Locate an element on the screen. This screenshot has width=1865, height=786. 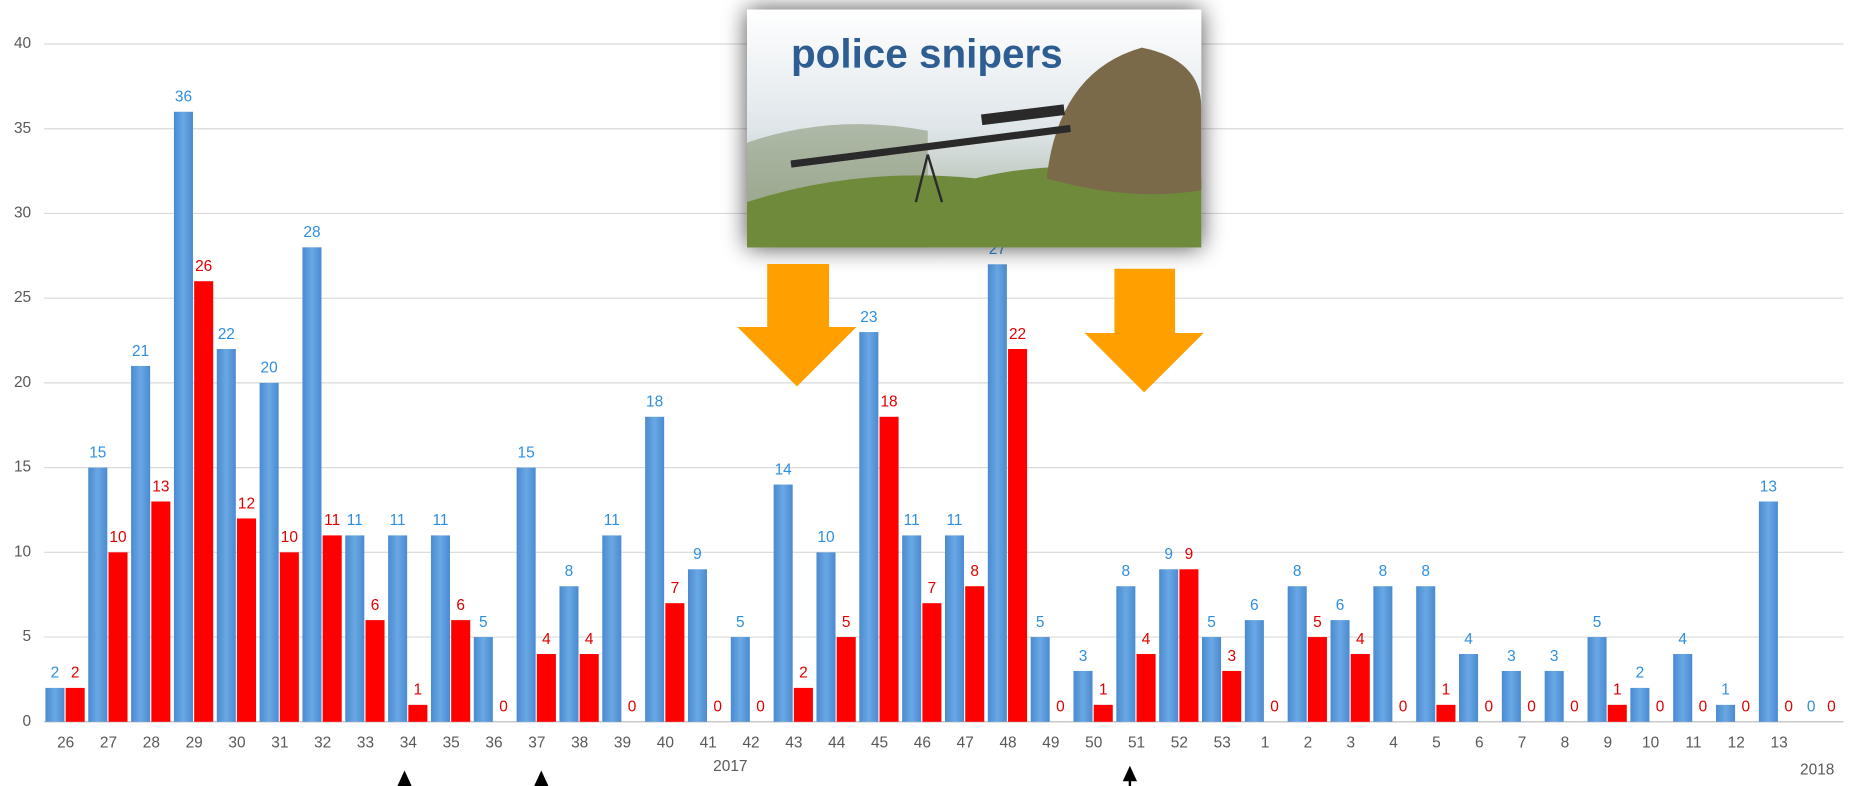
value-label: 26 is located at coordinates (203, 266).